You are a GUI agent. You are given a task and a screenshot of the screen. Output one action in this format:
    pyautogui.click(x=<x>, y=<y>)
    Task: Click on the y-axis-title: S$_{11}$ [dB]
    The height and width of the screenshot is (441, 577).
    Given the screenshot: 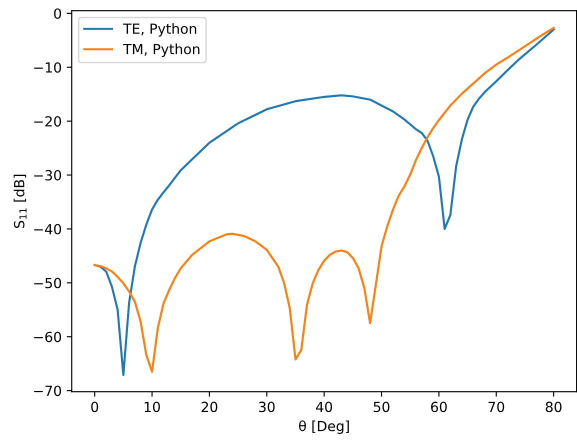 What is the action you would take?
    pyautogui.click(x=20, y=201)
    